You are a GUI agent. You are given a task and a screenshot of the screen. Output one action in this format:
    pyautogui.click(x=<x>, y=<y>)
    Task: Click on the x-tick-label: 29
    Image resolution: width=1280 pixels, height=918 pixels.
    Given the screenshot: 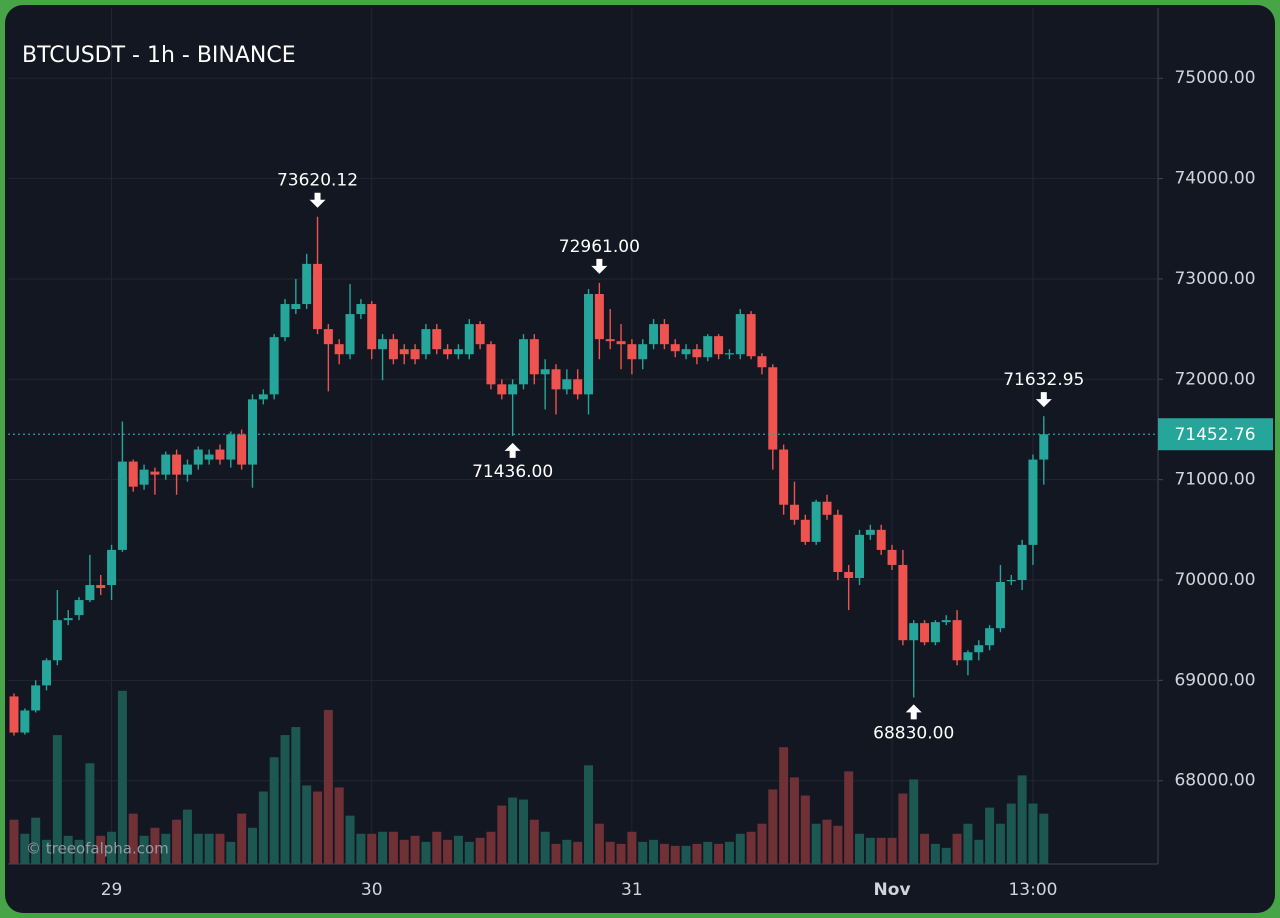 What is the action you would take?
    pyautogui.click(x=112, y=890)
    